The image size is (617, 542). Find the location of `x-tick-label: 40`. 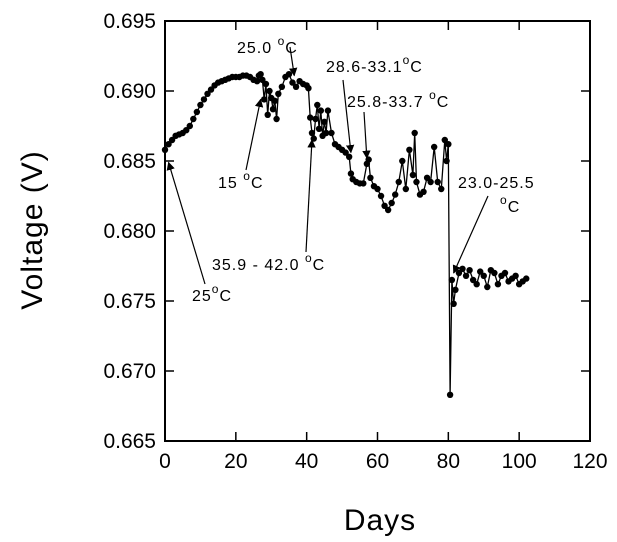

x-tick-label: 40 is located at coordinates (306, 461).